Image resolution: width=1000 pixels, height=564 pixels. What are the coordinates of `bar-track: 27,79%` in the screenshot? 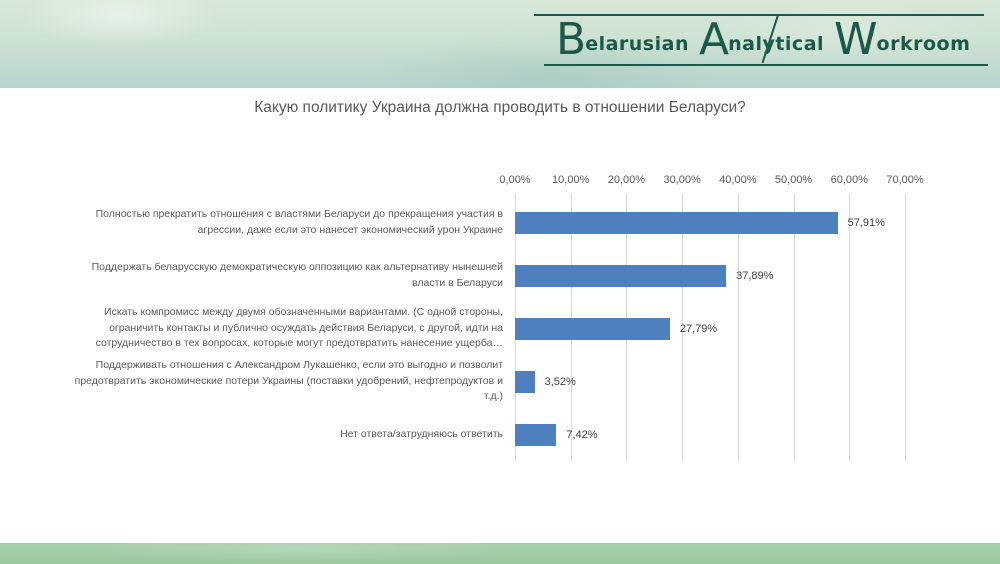 It's located at (710, 328).